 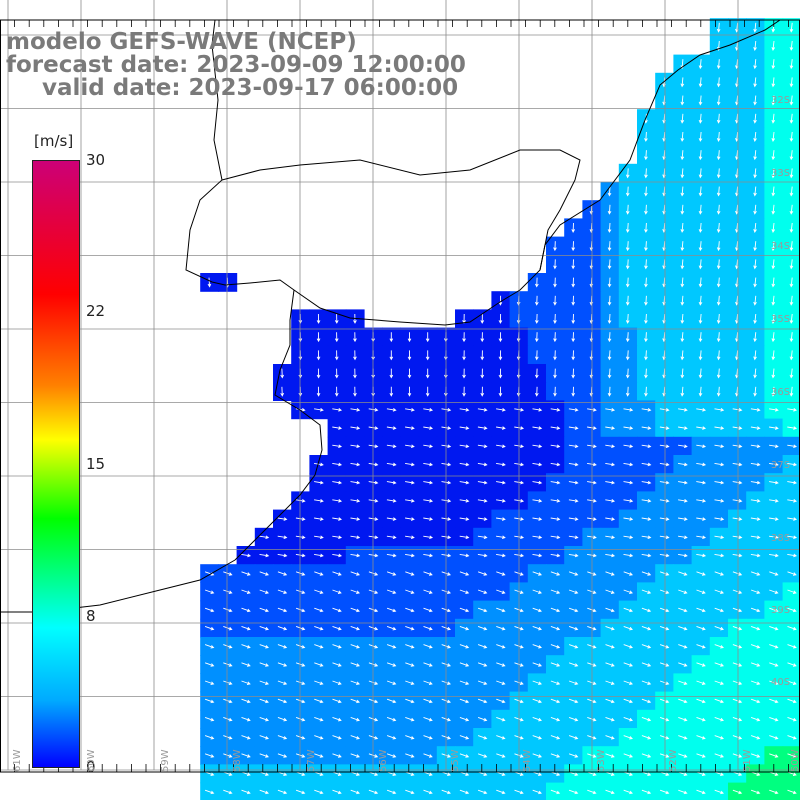 What do you see at coordinates (54, 141) in the screenshot?
I see `colorbar-unit: [m/s]` at bounding box center [54, 141].